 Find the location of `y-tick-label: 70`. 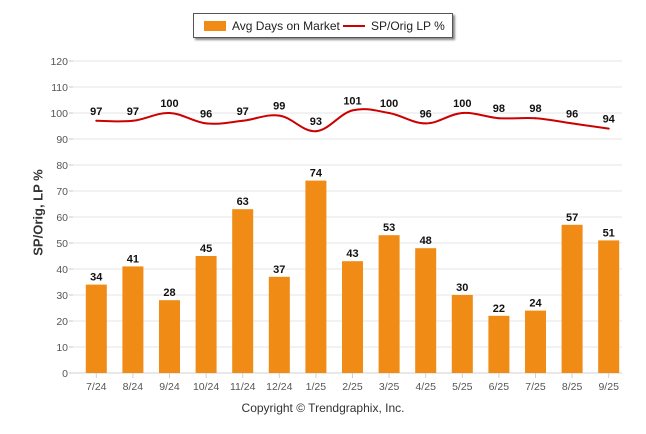

y-tick-label: 70 is located at coordinates (62, 192).